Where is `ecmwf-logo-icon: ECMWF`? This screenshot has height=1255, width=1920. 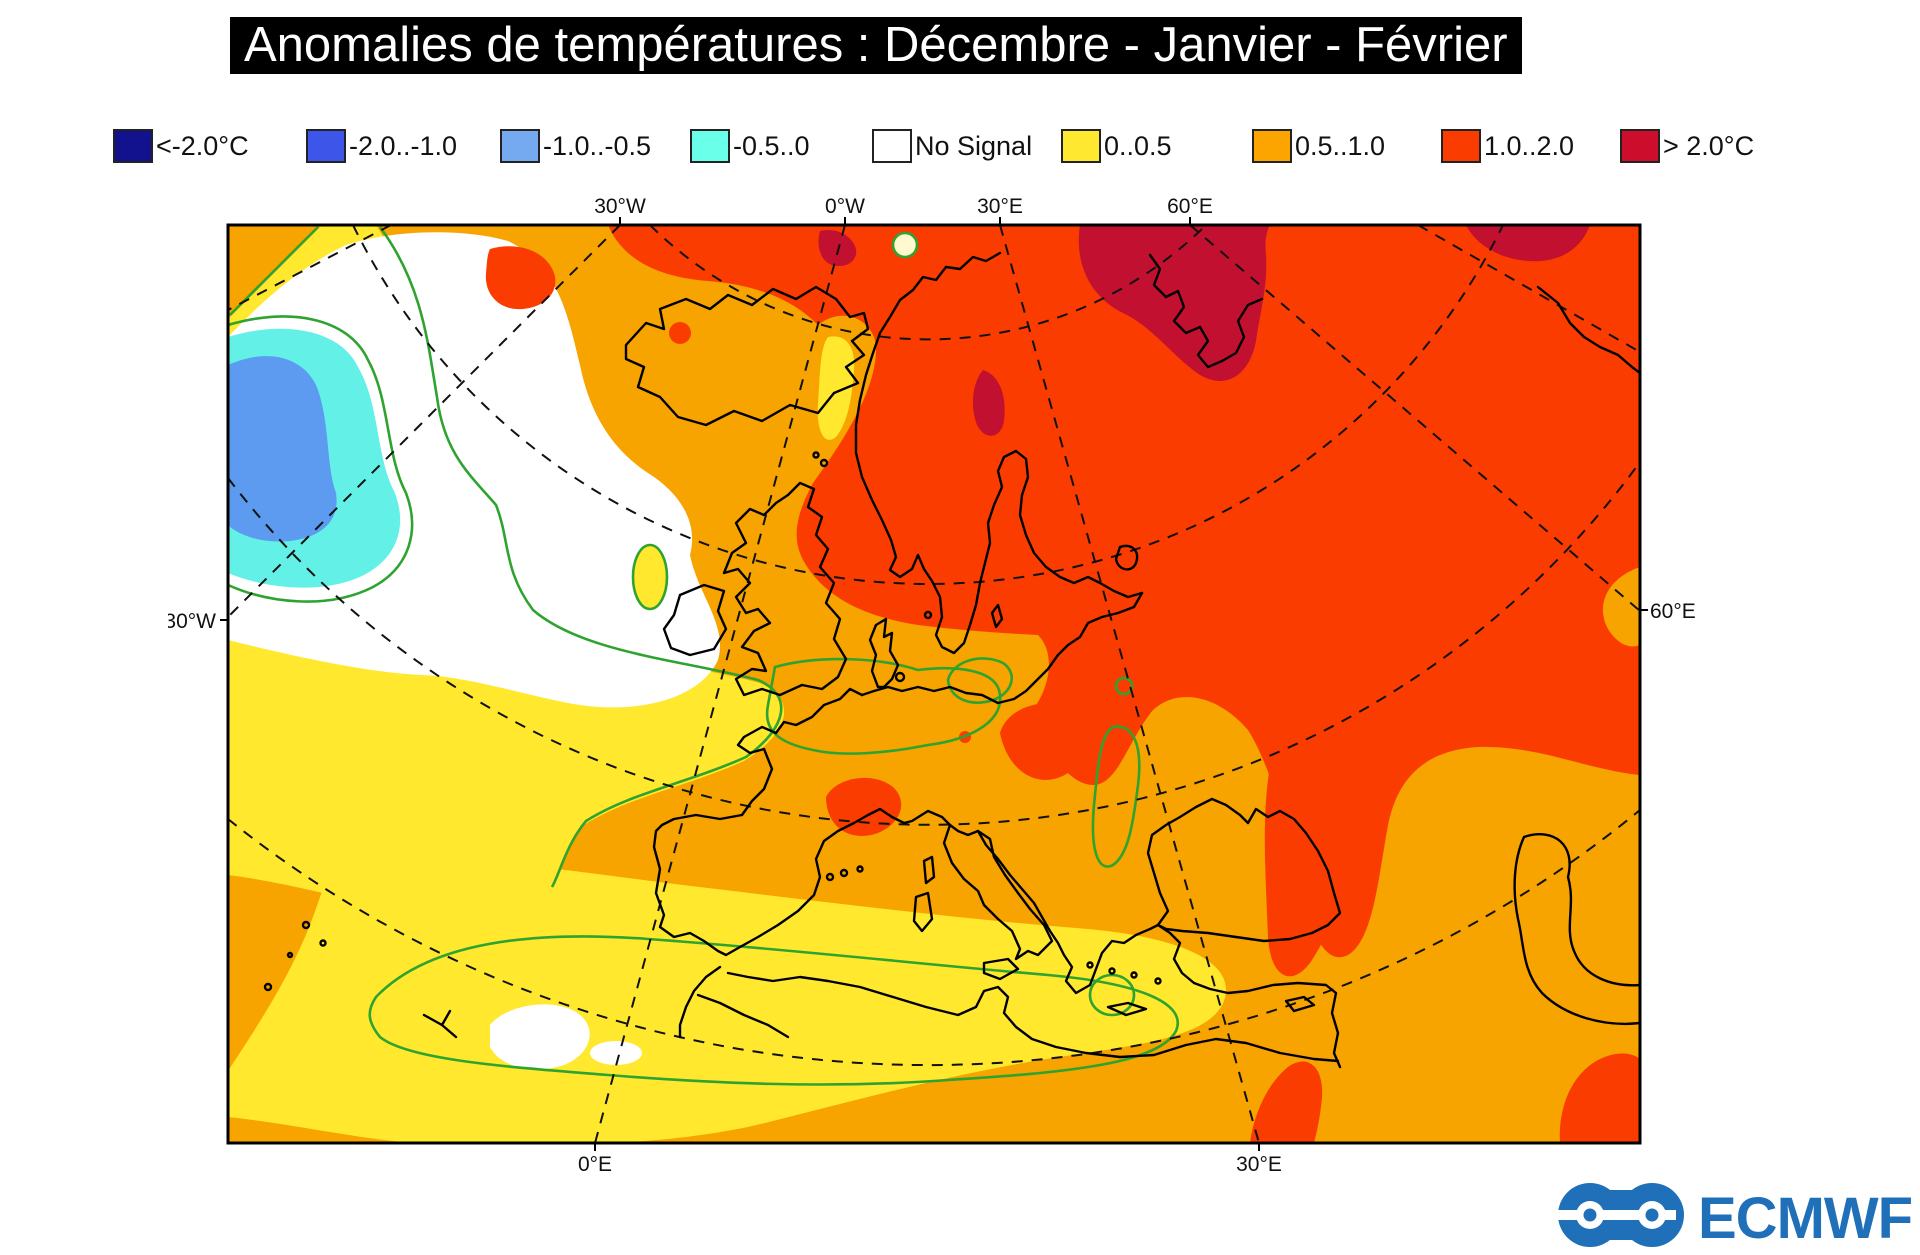 ecmwf-logo-icon: ECMWF is located at coordinates (1732, 1217).